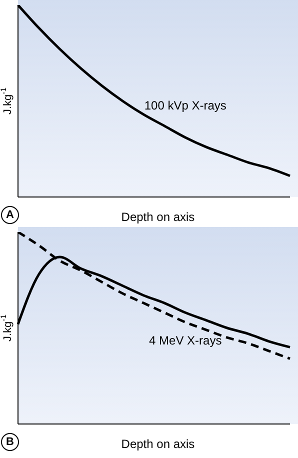  Describe the element at coordinates (185, 105) in the screenshot. I see `series-label: 100 kVp X-rays` at that location.